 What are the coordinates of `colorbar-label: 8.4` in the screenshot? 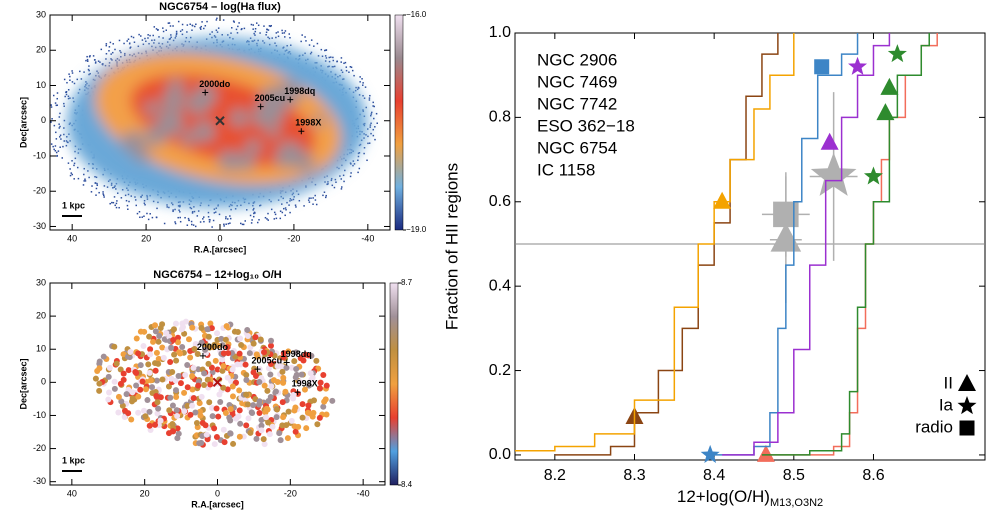 It's located at (407, 484).